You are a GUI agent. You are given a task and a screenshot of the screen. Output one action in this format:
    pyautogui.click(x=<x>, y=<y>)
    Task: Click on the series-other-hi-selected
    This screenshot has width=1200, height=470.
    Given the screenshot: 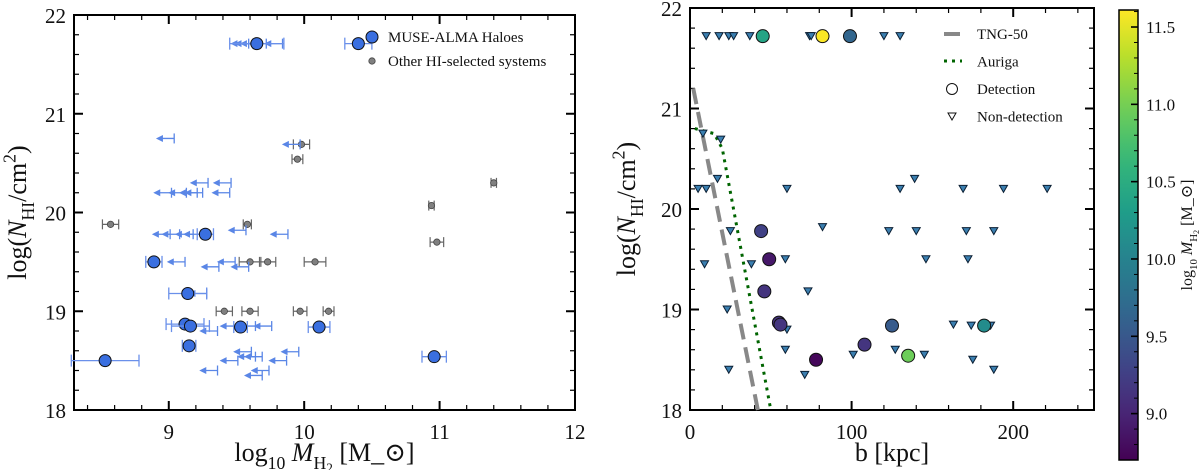 What is the action you would take?
    pyautogui.click(x=299, y=228)
    